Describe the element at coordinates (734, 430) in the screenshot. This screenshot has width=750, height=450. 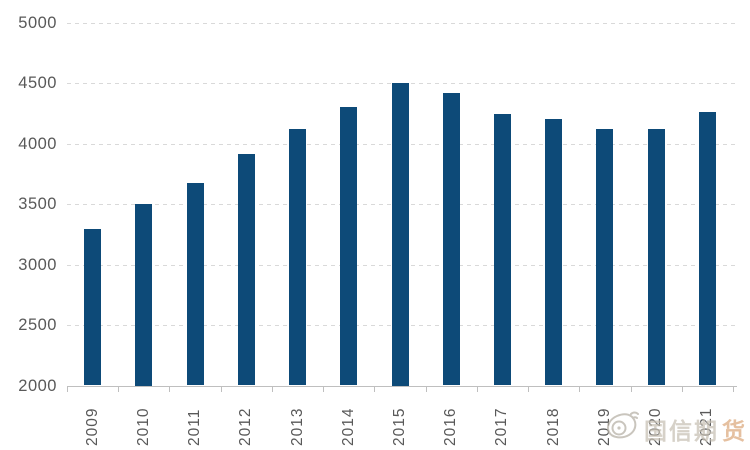
I see `watermark-text-accent: 货` at that location.